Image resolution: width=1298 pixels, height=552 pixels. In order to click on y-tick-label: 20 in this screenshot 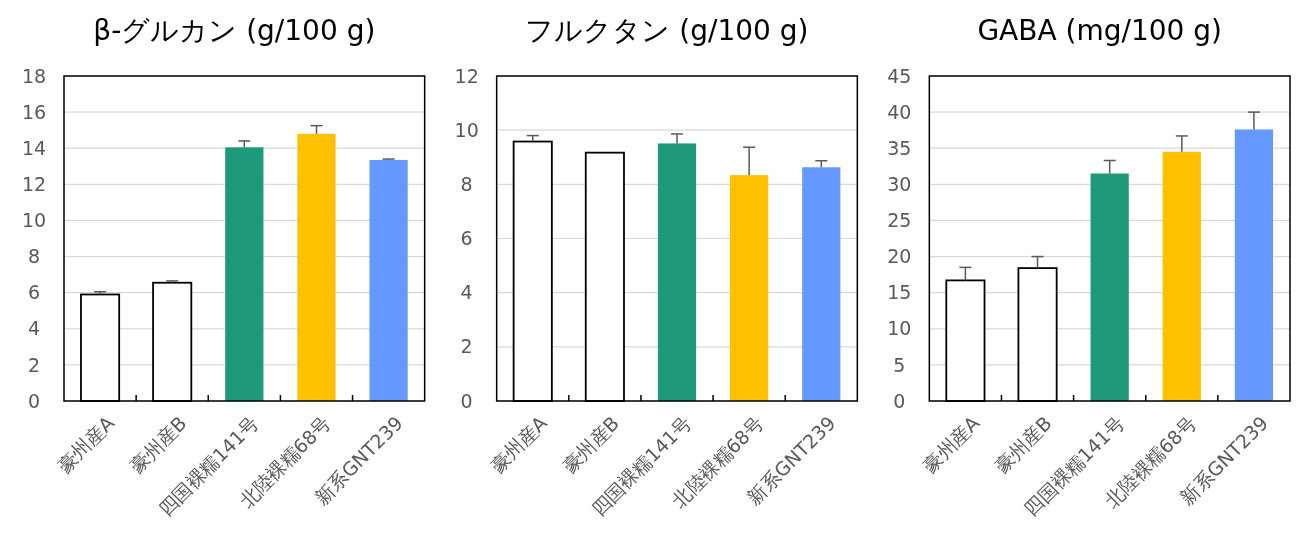, I will do `click(899, 256)`.